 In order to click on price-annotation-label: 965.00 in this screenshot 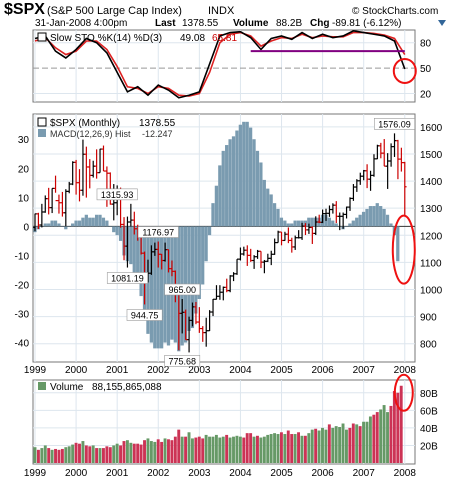, I will do `click(182, 290)`.